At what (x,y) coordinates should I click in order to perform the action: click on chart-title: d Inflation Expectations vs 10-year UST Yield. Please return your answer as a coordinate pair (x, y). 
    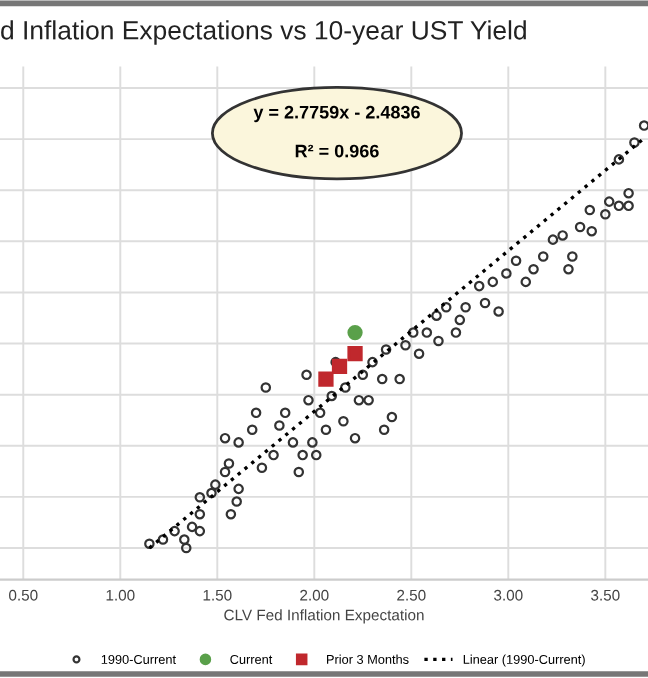
    Looking at the image, I should click on (263, 32).